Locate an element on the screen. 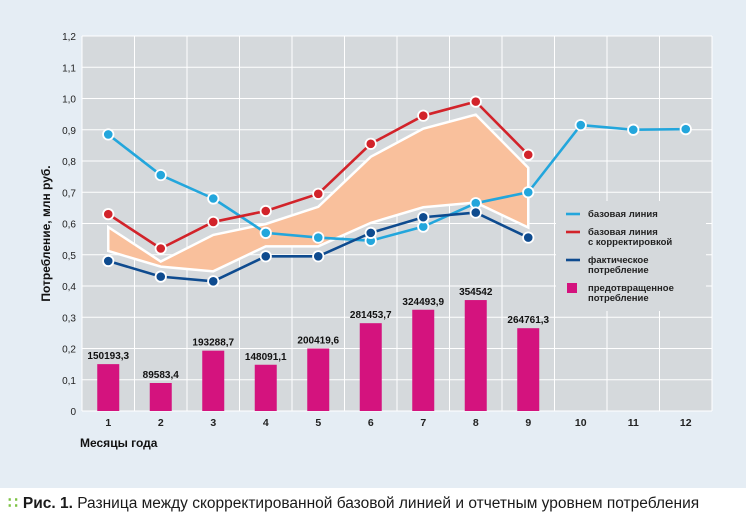 This screenshot has width=746, height=526. bar-data-label: 264761,3 is located at coordinates (528, 320).